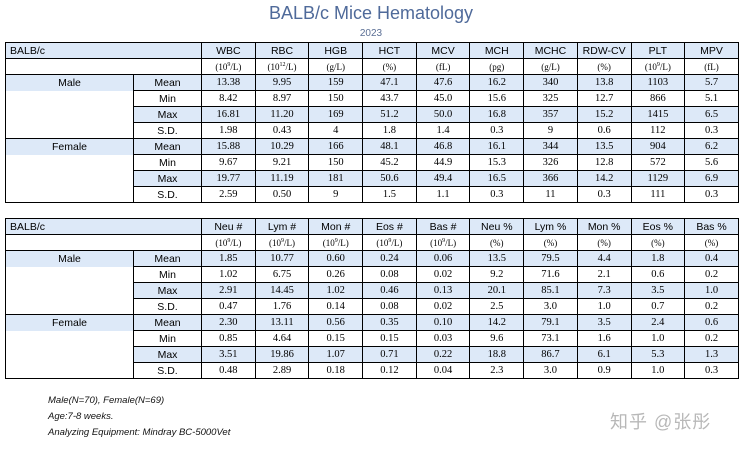 The width and height of the screenshot is (742, 451). What do you see at coordinates (371, 33) in the screenshot?
I see `year-label: 2023` at bounding box center [371, 33].